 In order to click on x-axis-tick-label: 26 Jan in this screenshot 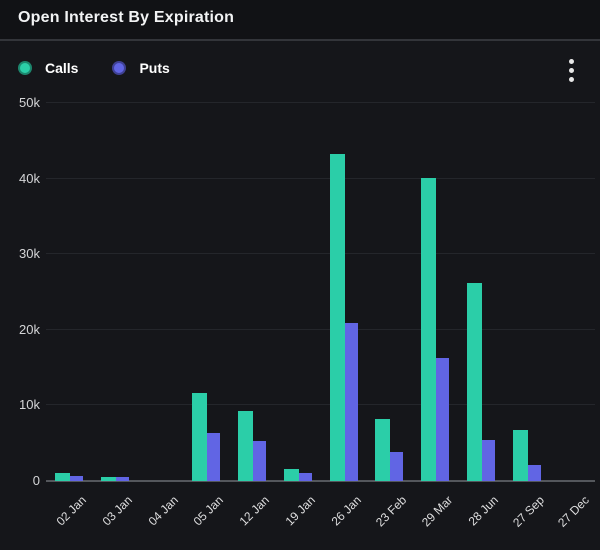, I will do `click(346, 511)`.